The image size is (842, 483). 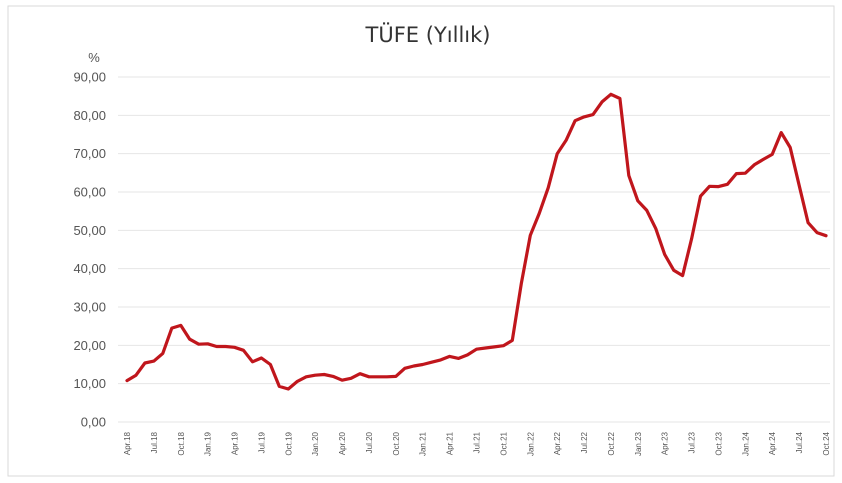 I want to click on y-tick-label: 10,00, so click(x=89, y=383).